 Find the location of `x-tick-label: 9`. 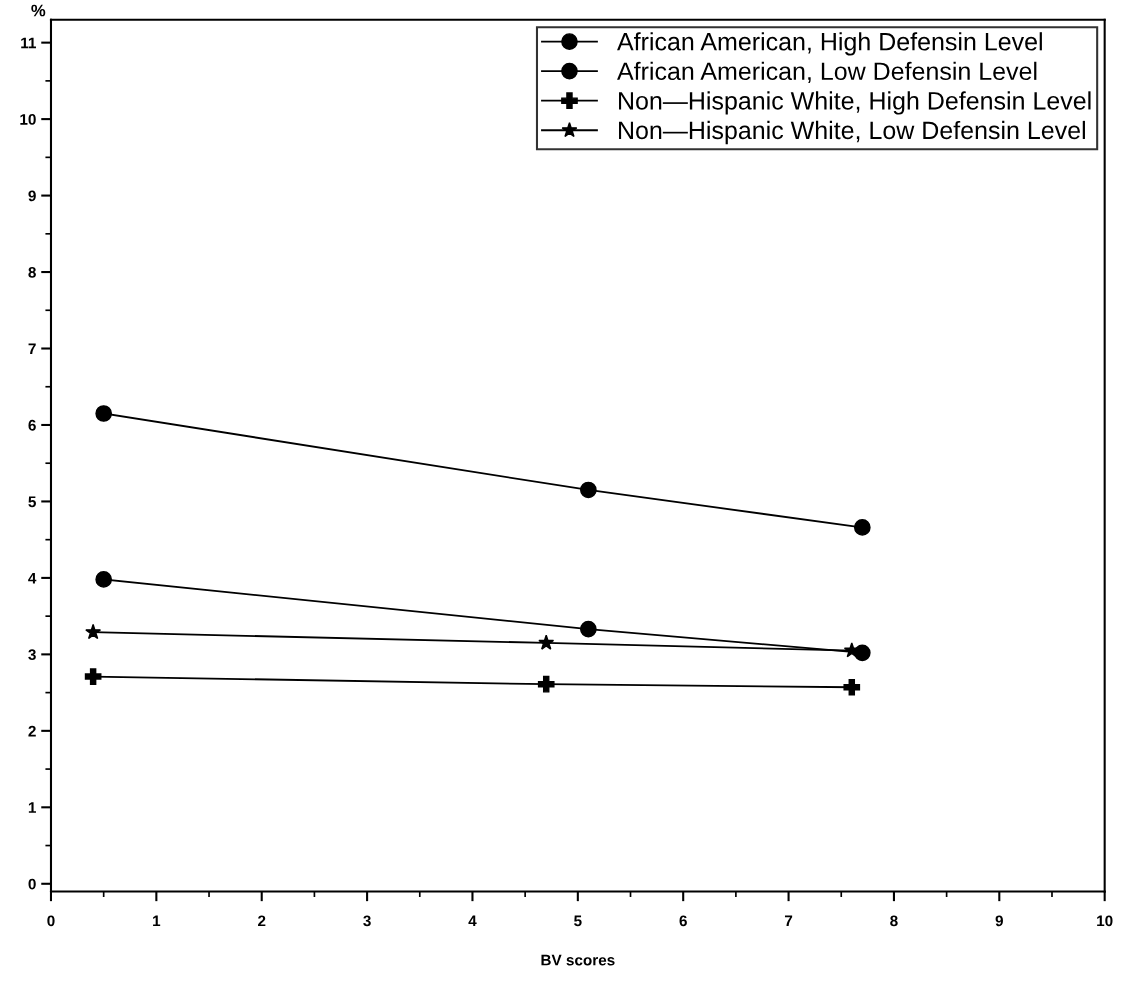

x-tick-label: 9 is located at coordinates (999, 921).